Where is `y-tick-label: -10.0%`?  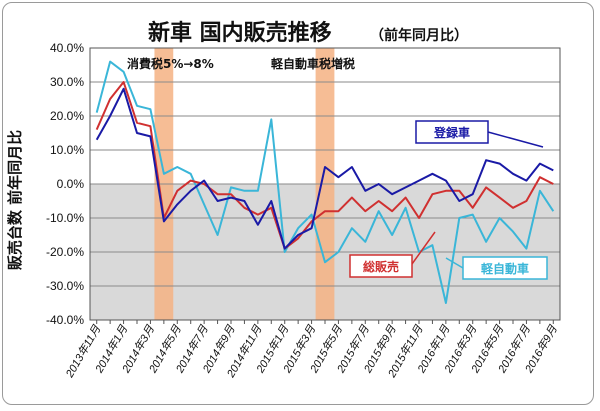 y-tick-label: -10.0% is located at coordinates (65, 218).